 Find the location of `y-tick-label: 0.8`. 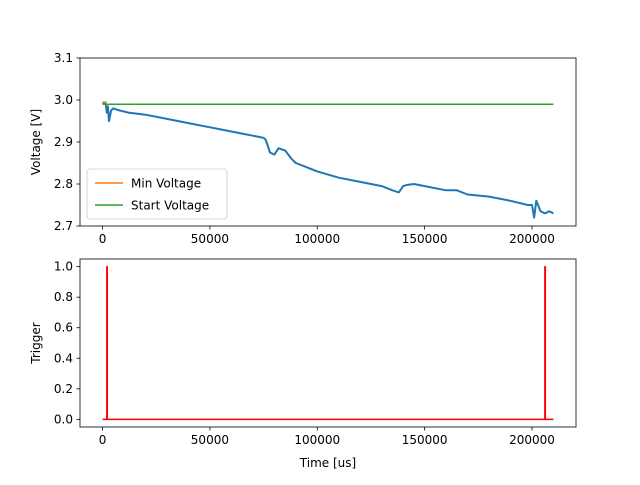

y-tick-label: 0.8 is located at coordinates (63, 297).